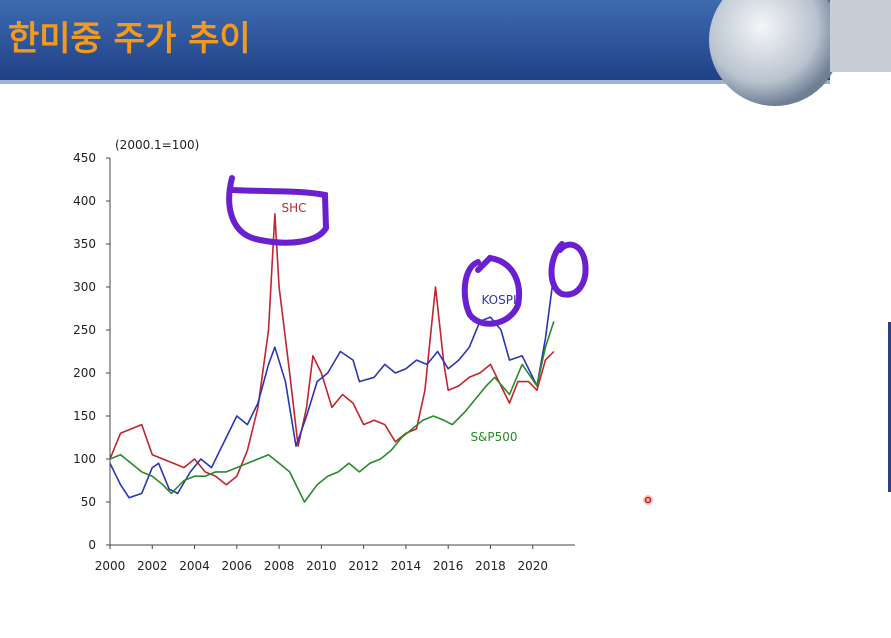 The image size is (891, 638). What do you see at coordinates (84, 244) in the screenshot?
I see `y-tick-label: 350` at bounding box center [84, 244].